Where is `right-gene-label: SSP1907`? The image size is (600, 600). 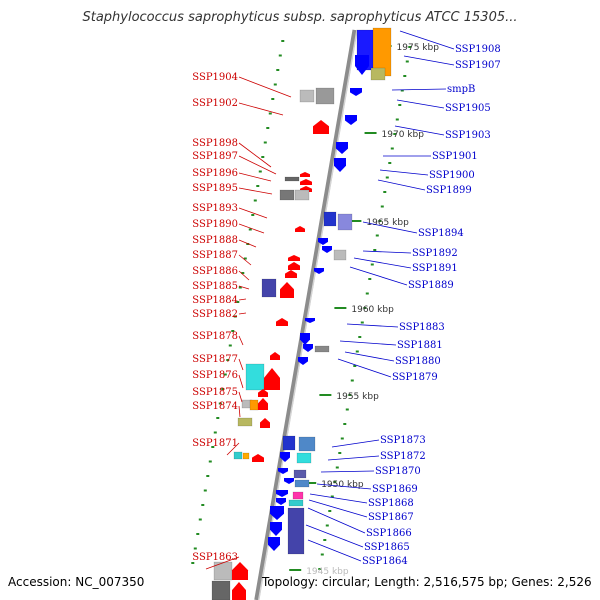 right-gene-label: SSP1907 is located at coordinates (478, 65).